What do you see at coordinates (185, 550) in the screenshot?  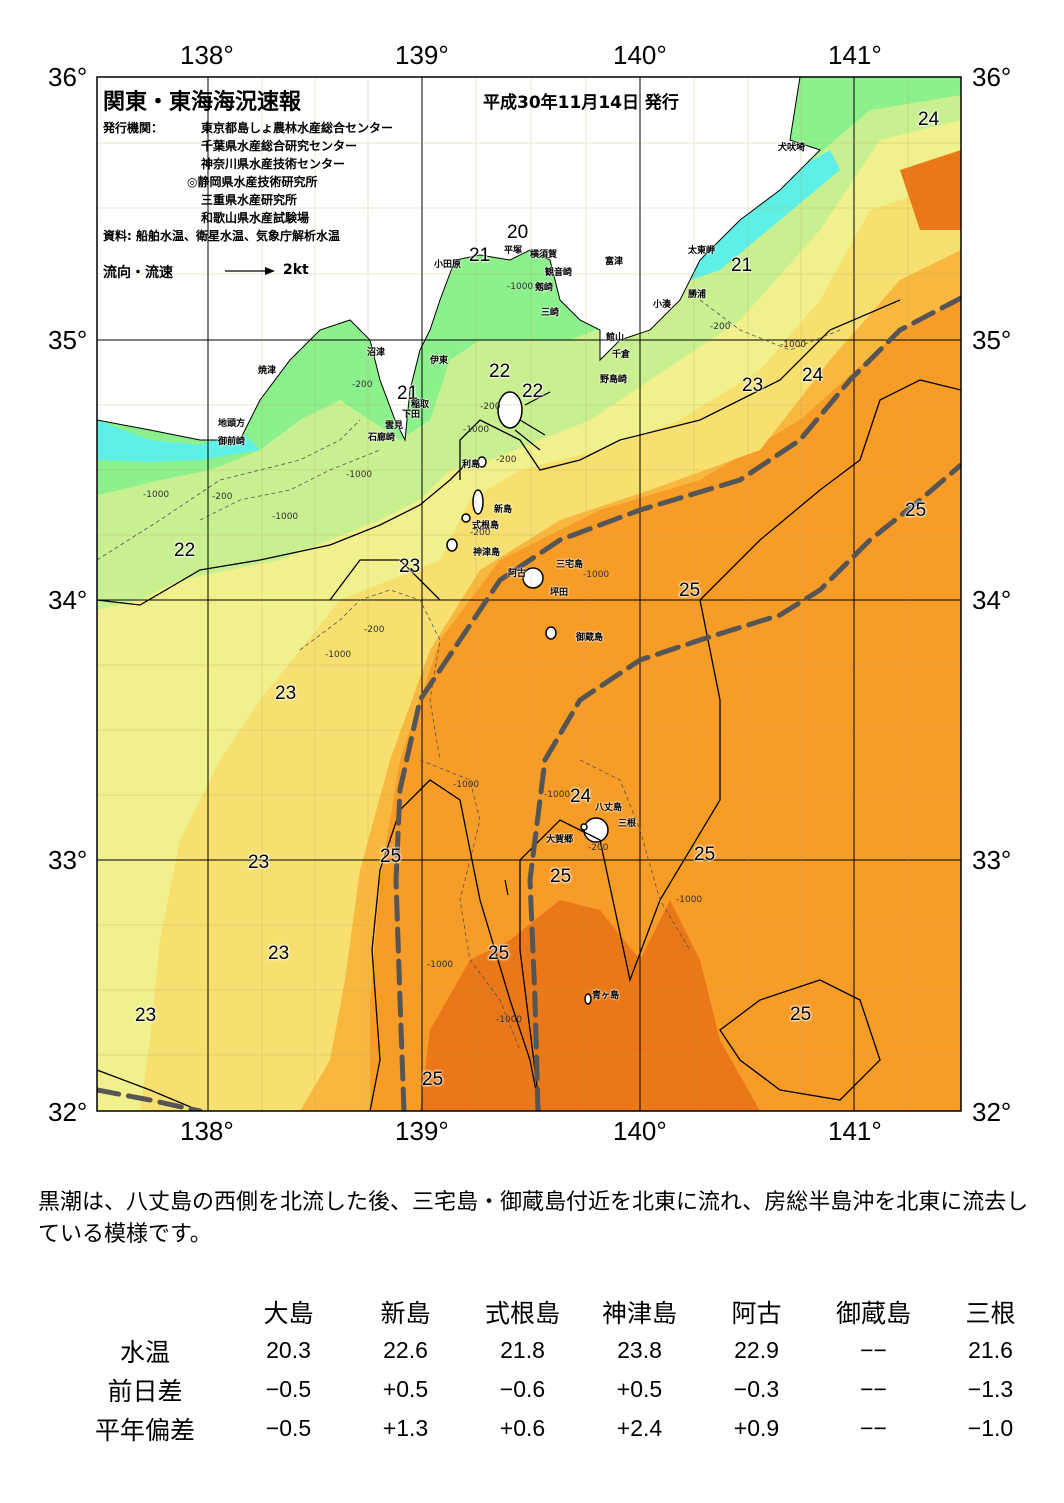 I see `isotherm-label: 22` at bounding box center [185, 550].